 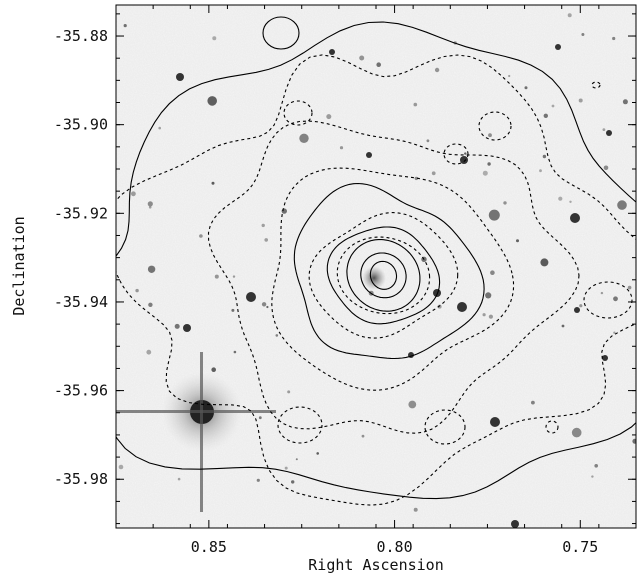 I want to click on y-tick-label: -35.96, so click(x=81, y=391).